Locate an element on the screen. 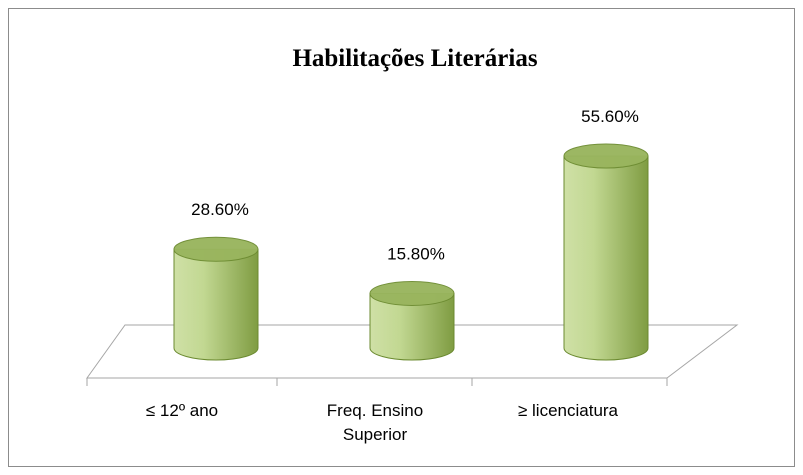  value-label: 15.80% is located at coordinates (416, 253).